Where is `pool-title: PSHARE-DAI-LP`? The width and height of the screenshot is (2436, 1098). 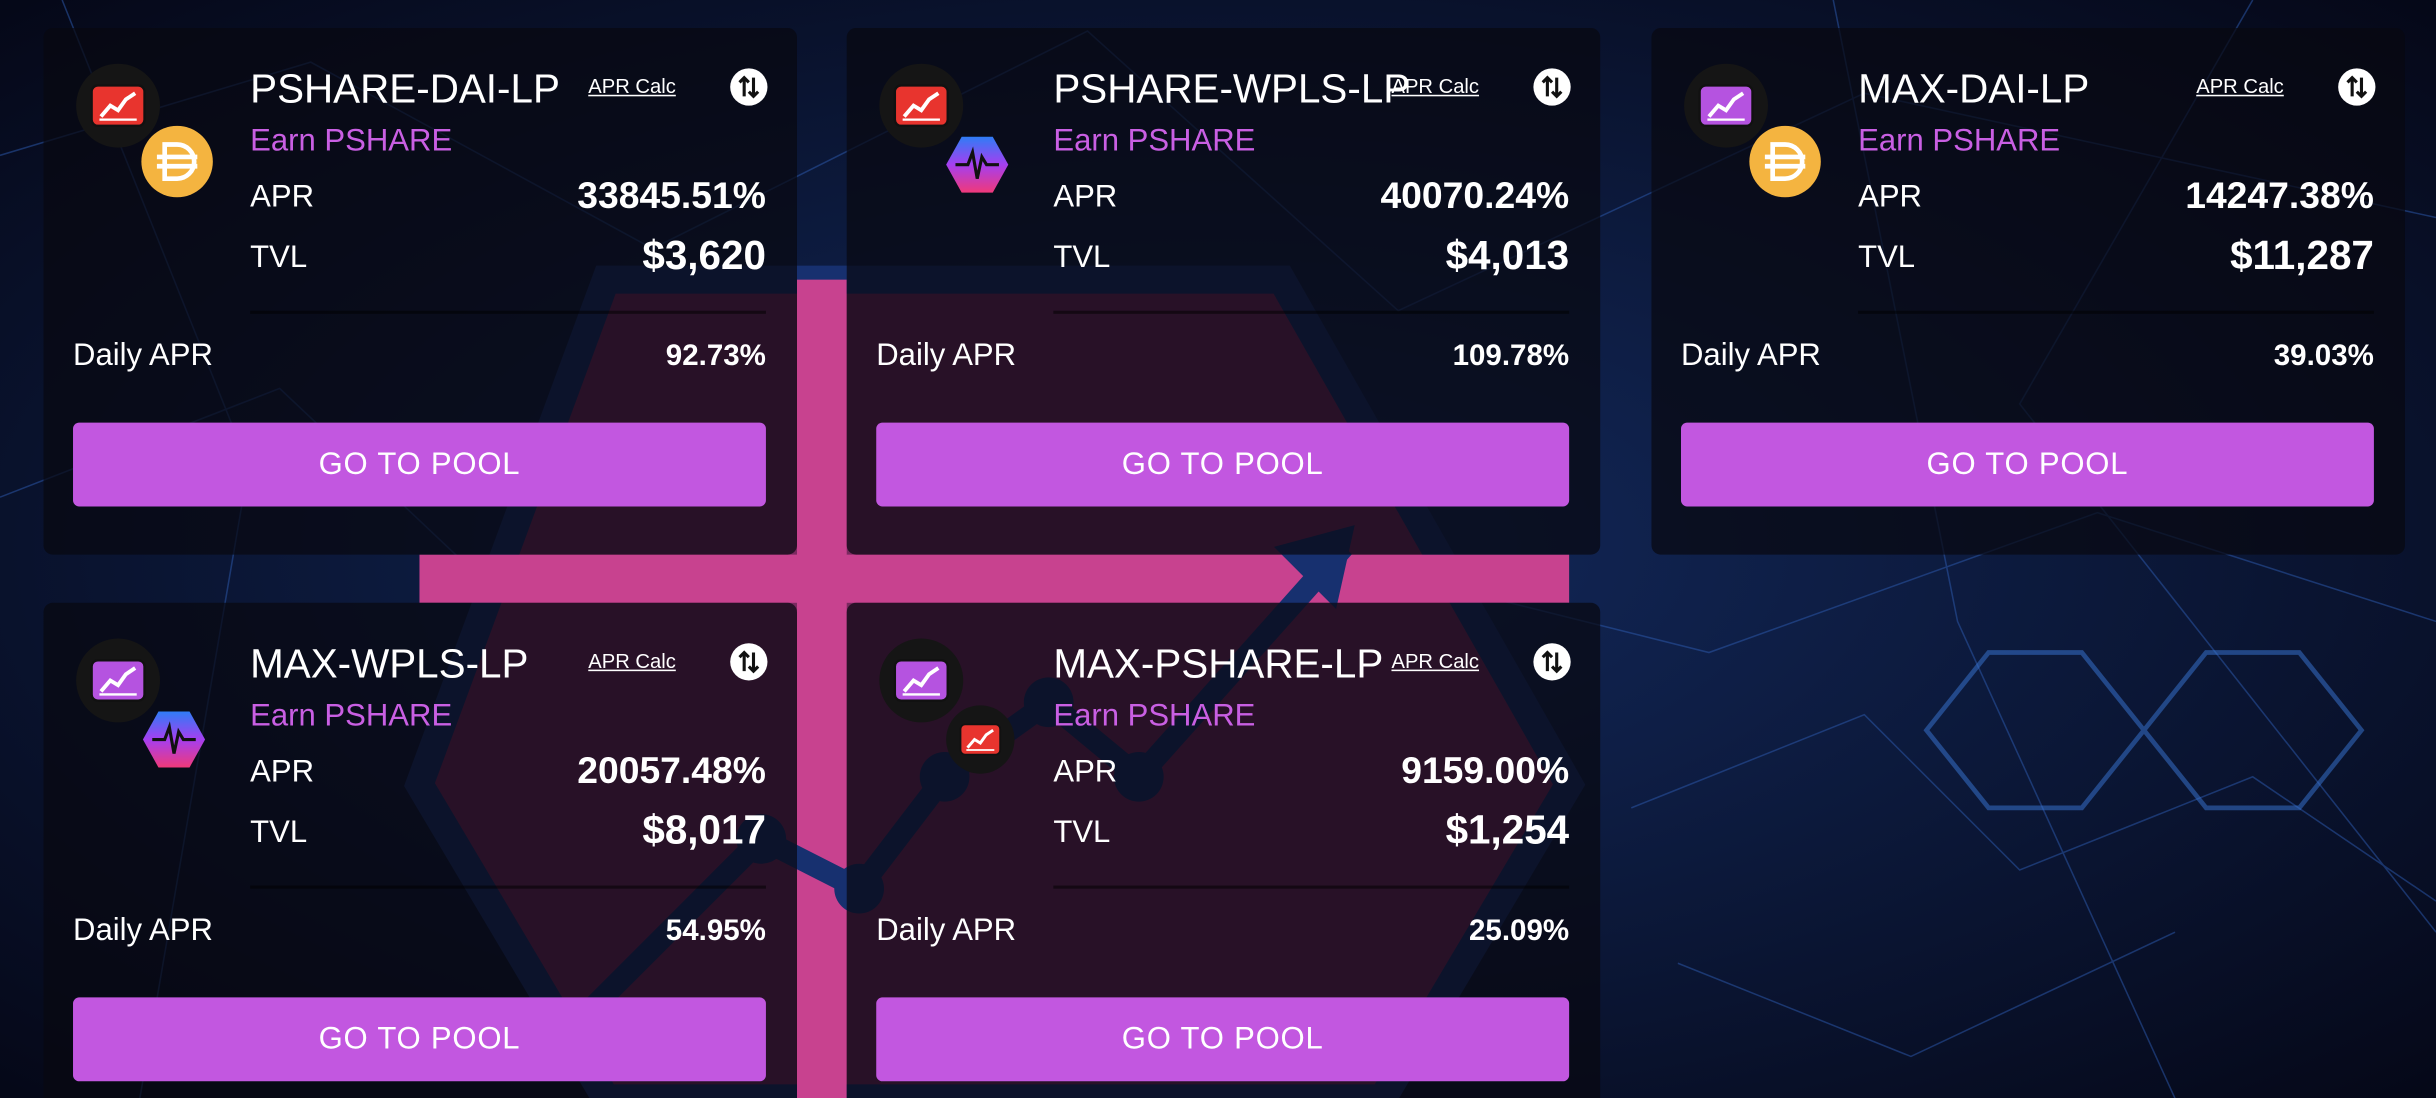
pool-title: PSHARE-DAI-LP is located at coordinates (405, 88).